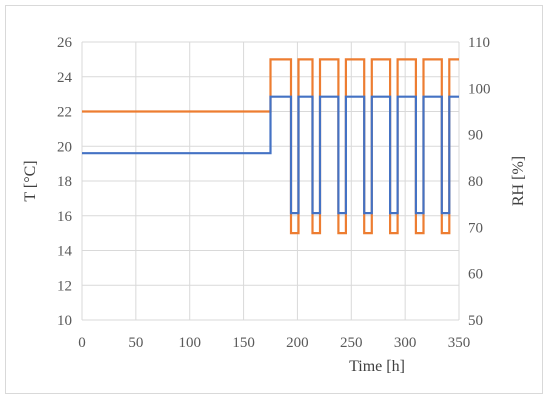 This screenshot has height=401, width=550. What do you see at coordinates (475, 275) in the screenshot?
I see `y2-tick-label: 60` at bounding box center [475, 275].